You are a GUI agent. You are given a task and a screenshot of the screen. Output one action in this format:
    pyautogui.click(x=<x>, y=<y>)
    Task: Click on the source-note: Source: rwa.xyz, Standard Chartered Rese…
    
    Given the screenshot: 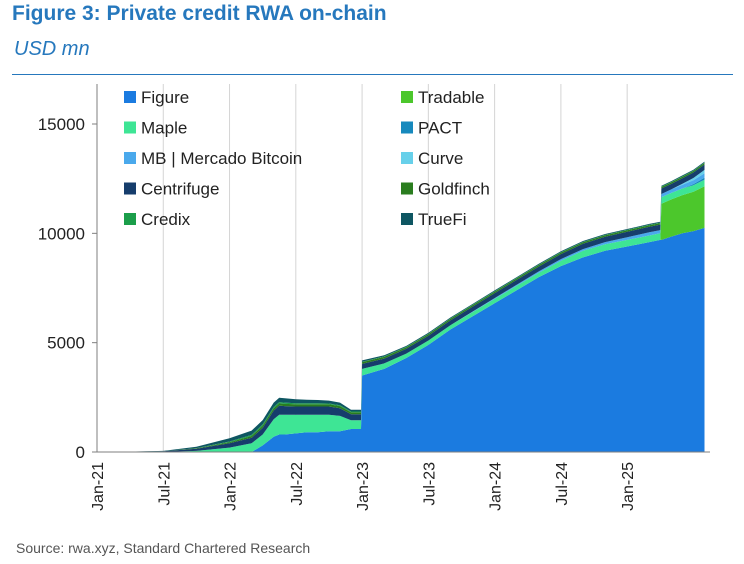 What is the action you would take?
    pyautogui.click(x=163, y=548)
    